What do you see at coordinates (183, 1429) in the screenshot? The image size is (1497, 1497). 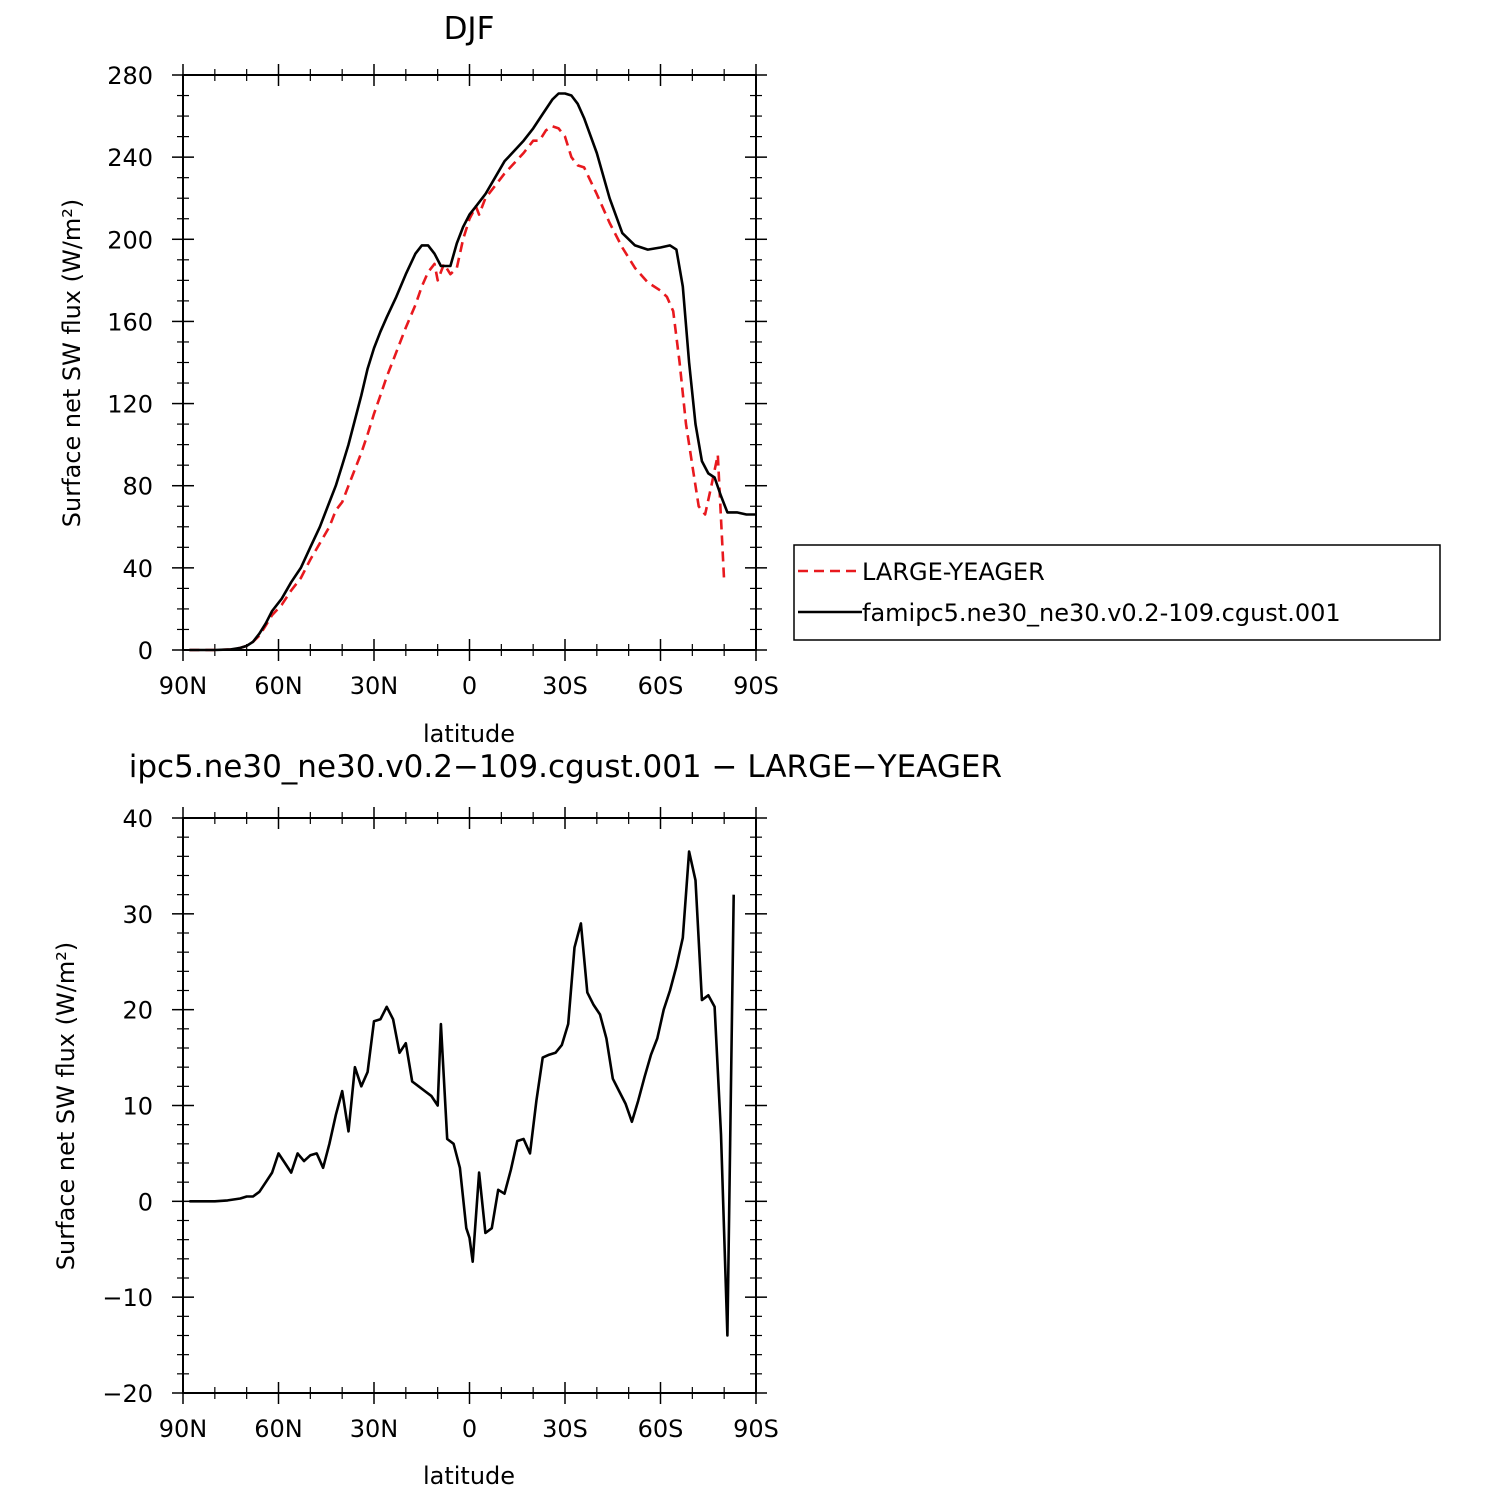 I see `bottom-x-tick-label: 90N` at bounding box center [183, 1429].